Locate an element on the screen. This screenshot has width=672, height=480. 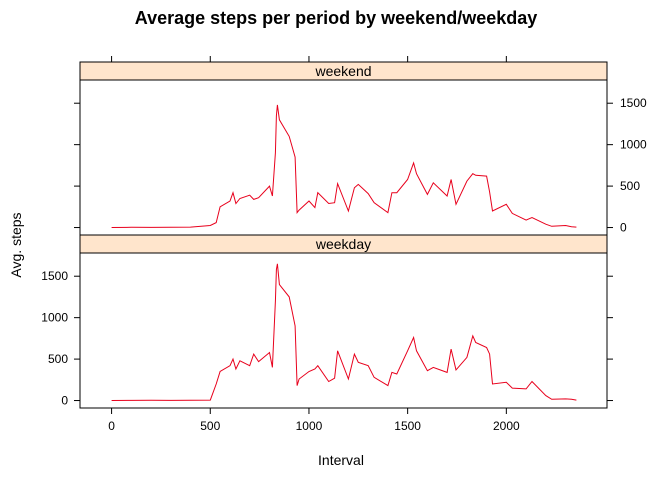
y-tick-label-weekend-1000: 1000 is located at coordinates (633, 145).